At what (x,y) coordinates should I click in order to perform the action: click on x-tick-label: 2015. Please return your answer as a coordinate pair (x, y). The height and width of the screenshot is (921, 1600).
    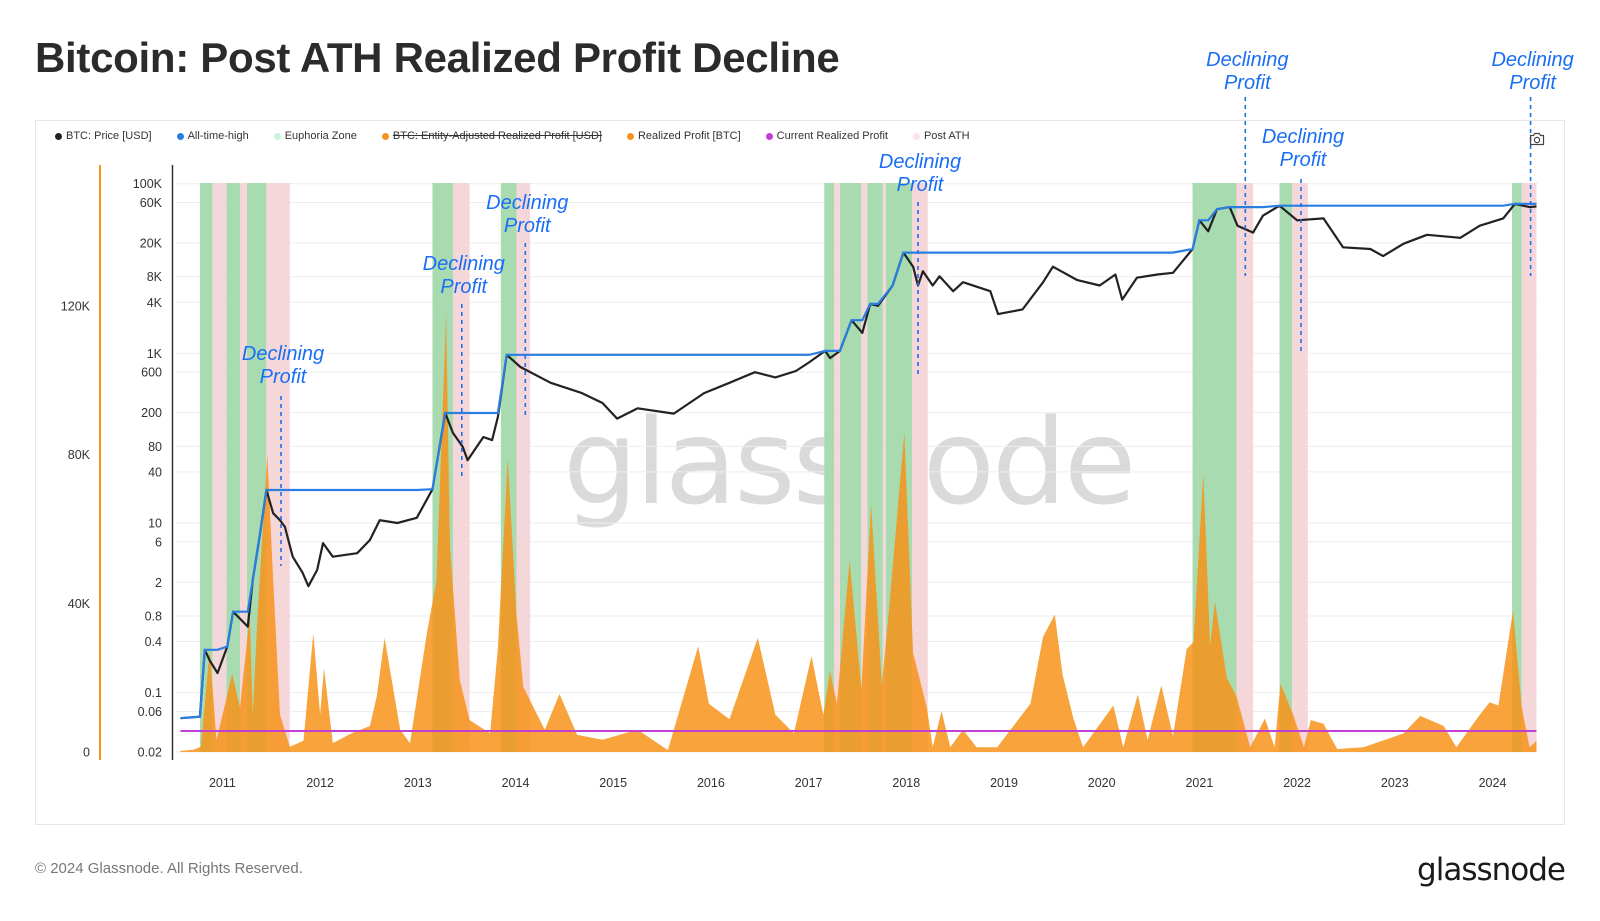
    Looking at the image, I should click on (613, 783).